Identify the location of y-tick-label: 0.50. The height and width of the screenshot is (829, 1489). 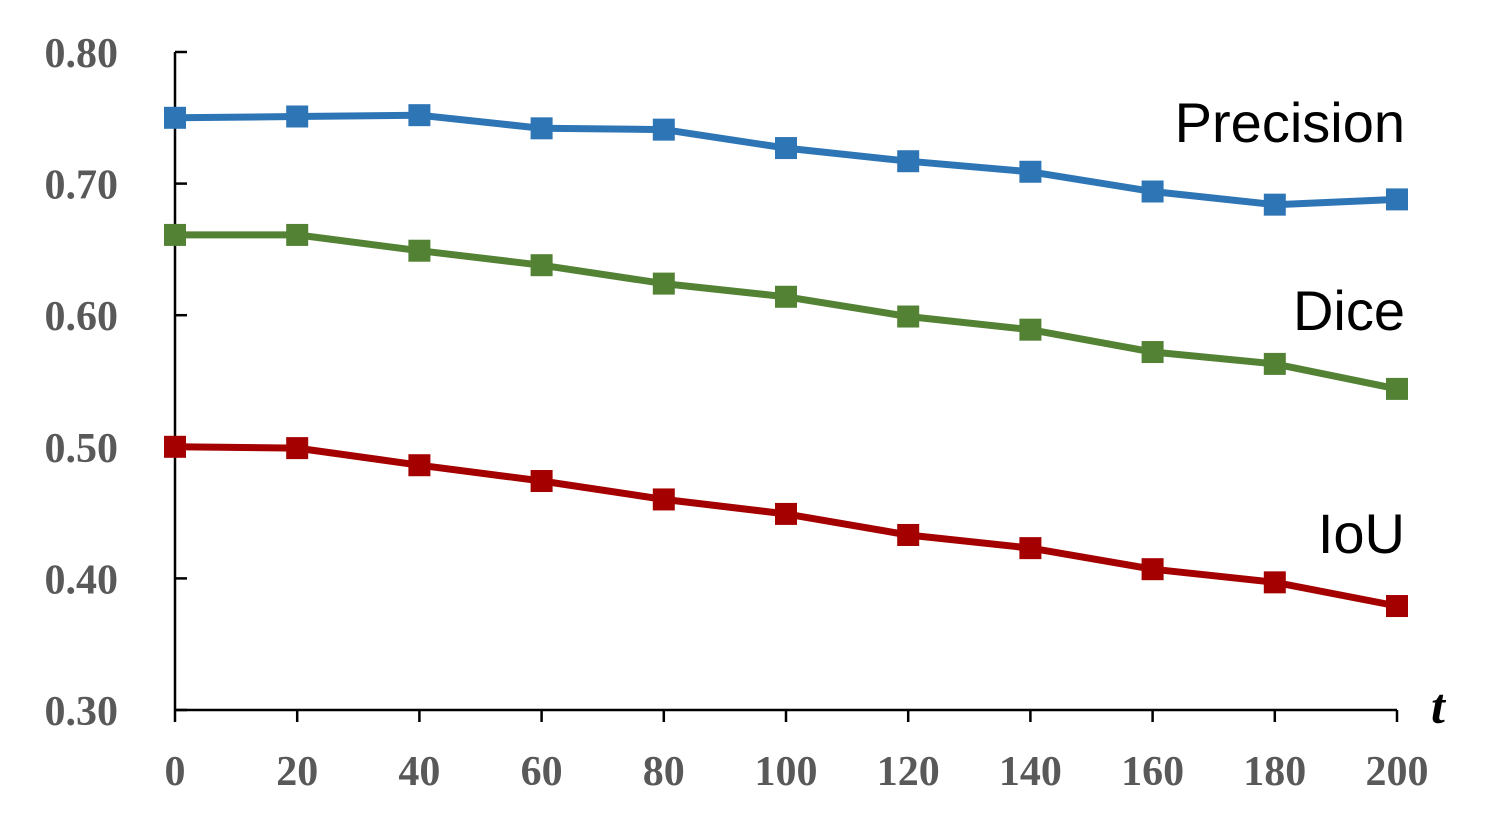
(82, 449).